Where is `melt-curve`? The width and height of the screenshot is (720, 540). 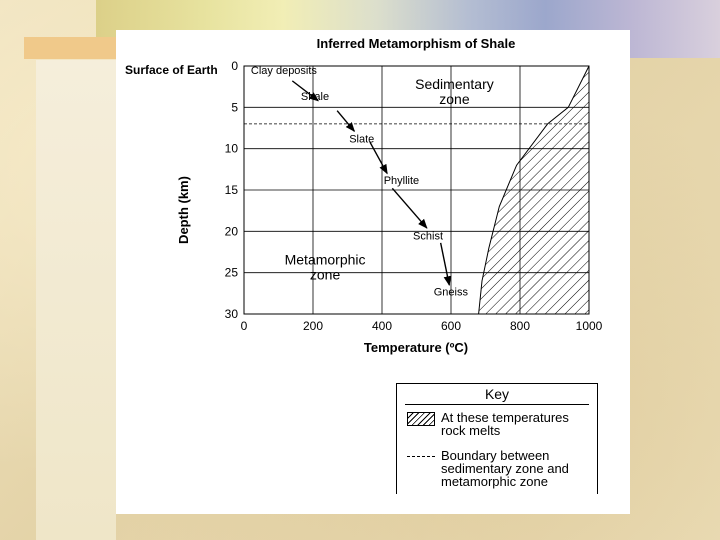 melt-curve is located at coordinates (534, 190).